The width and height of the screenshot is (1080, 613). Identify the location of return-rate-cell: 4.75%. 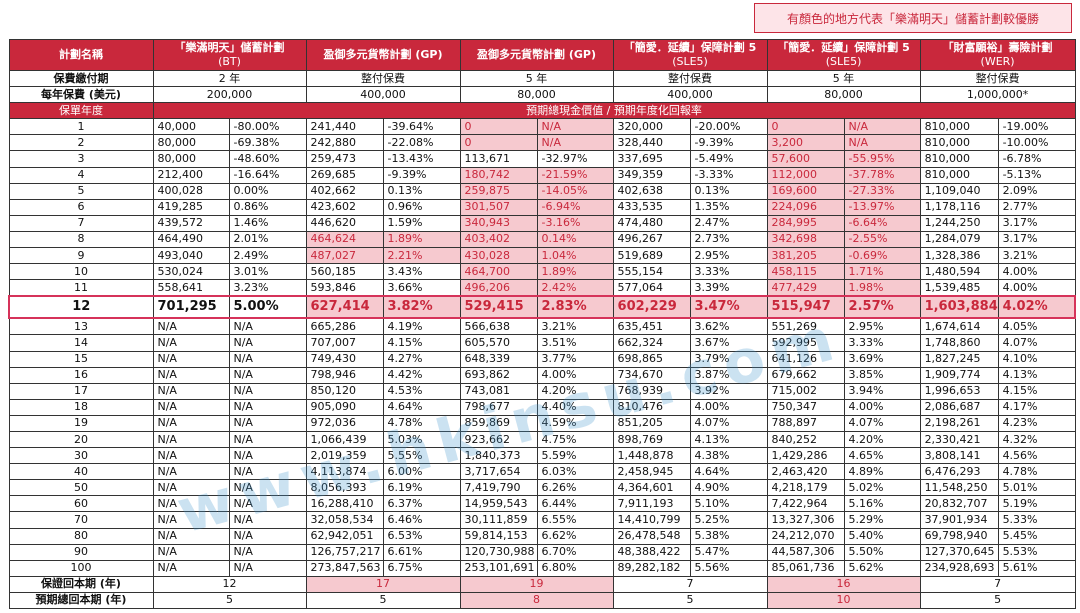
(575, 439).